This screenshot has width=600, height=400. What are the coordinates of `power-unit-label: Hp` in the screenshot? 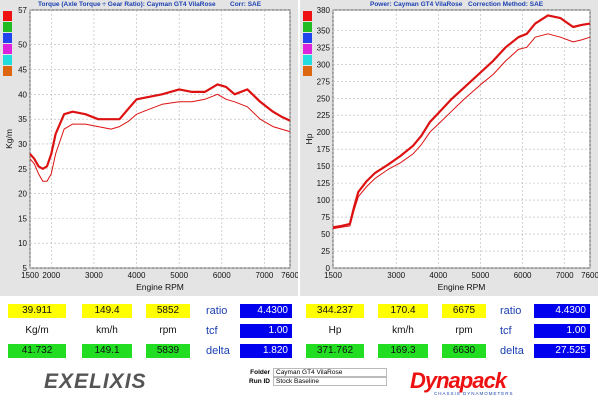 It's located at (335, 330).